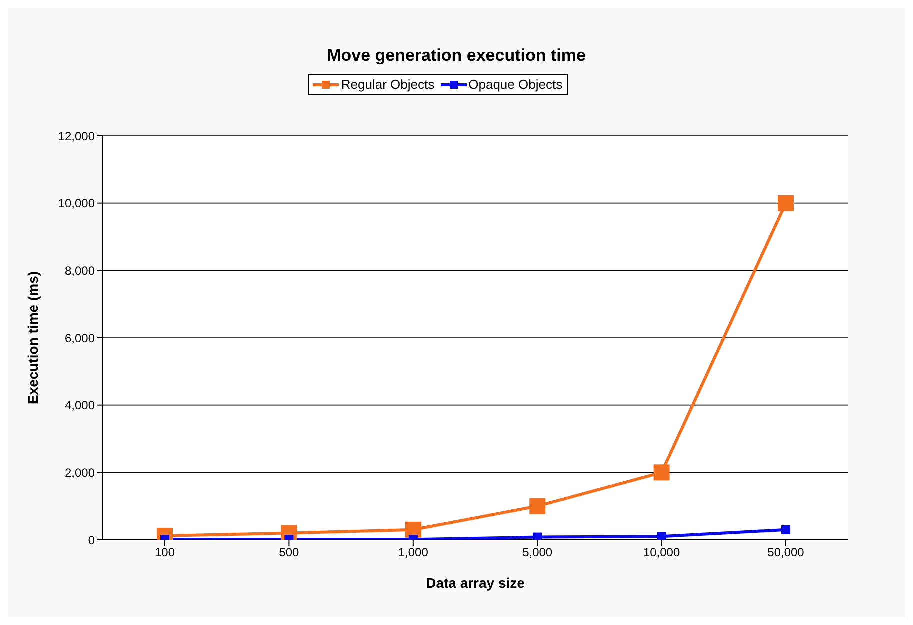  What do you see at coordinates (476, 583) in the screenshot?
I see `x-axis-title: Data array size` at bounding box center [476, 583].